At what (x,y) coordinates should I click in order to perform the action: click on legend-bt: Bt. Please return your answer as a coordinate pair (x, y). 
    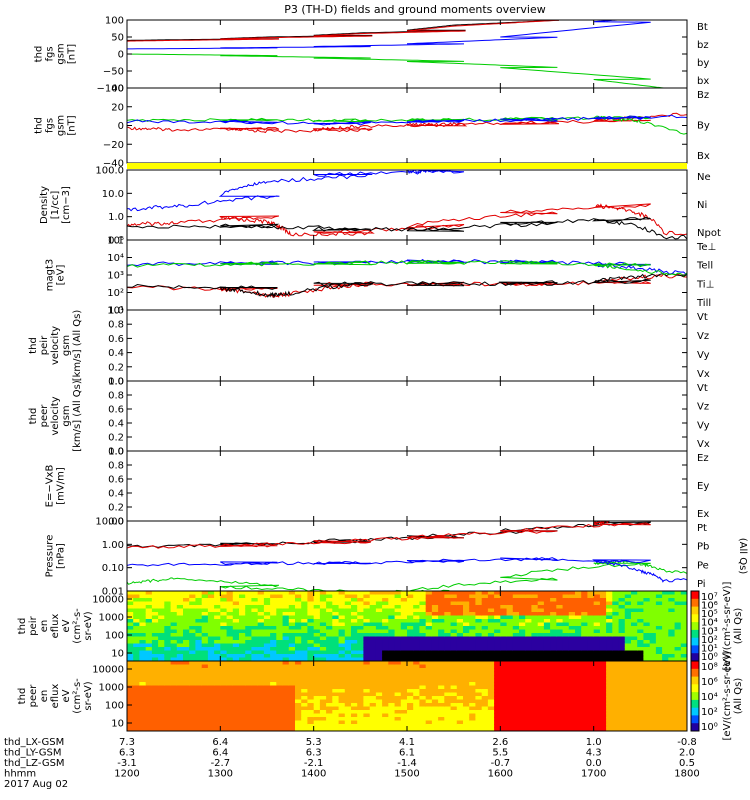
    Looking at the image, I should click on (702, 27).